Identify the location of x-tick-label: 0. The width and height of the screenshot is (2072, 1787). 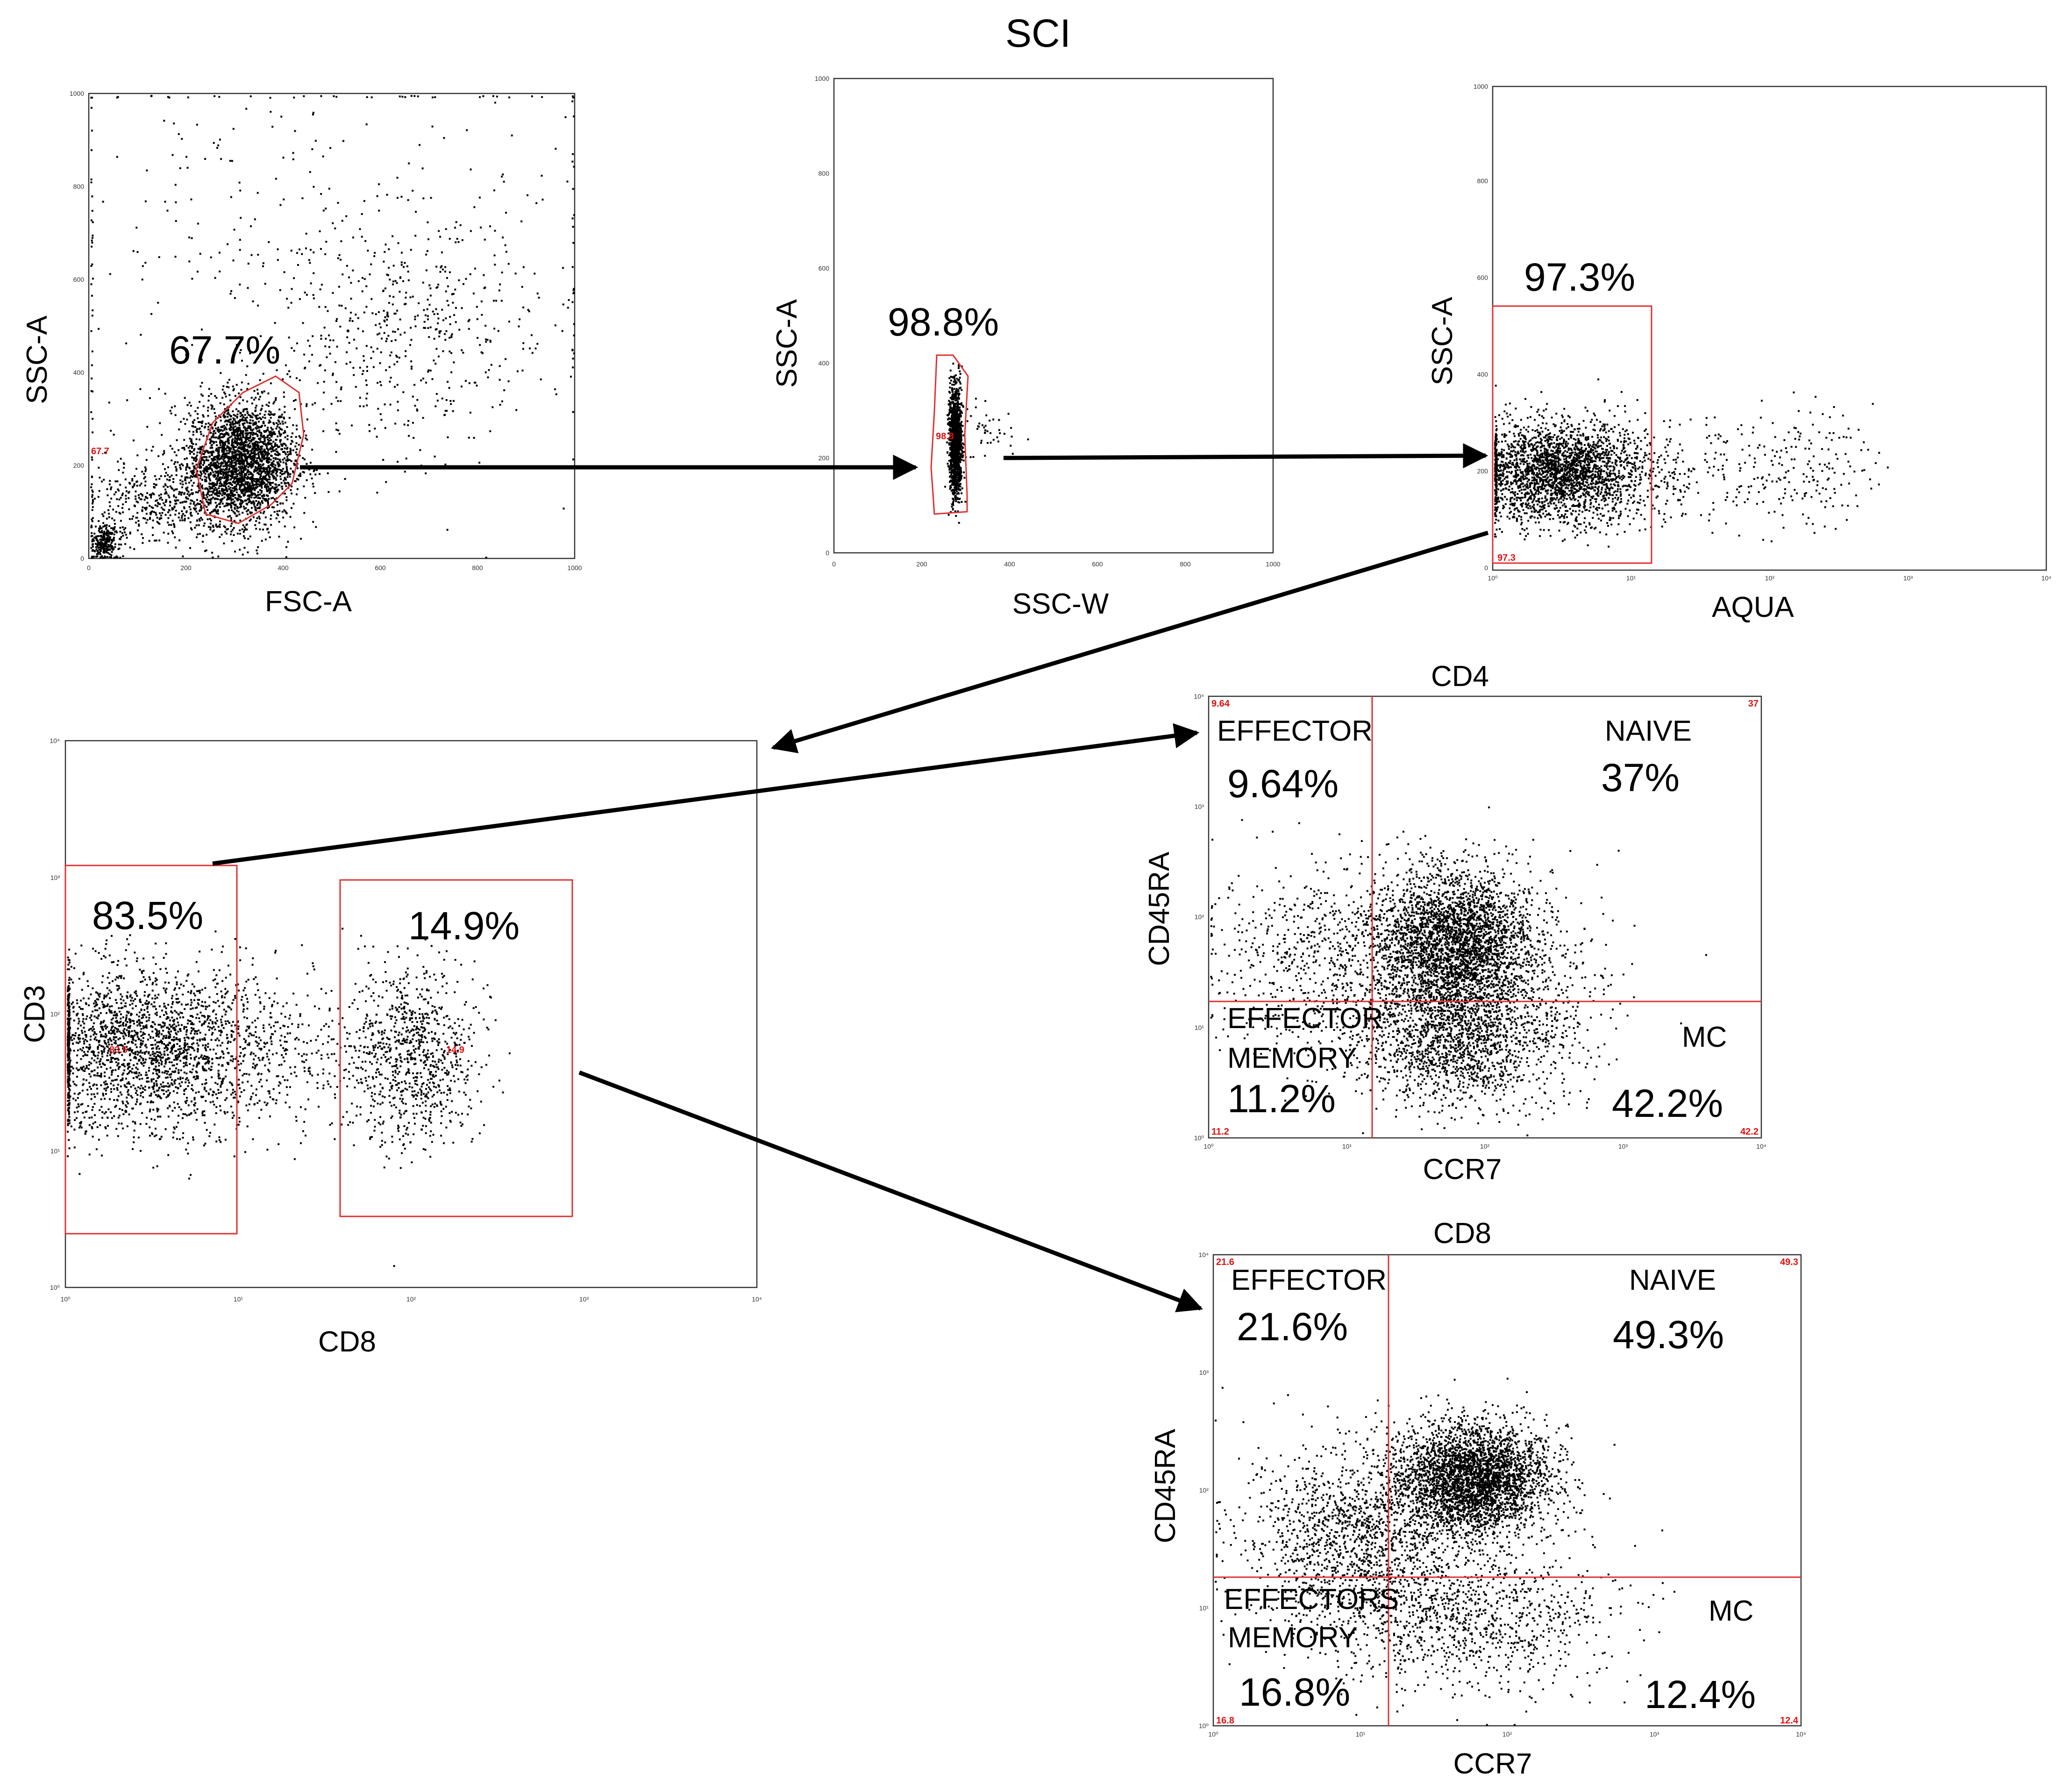
(89, 568).